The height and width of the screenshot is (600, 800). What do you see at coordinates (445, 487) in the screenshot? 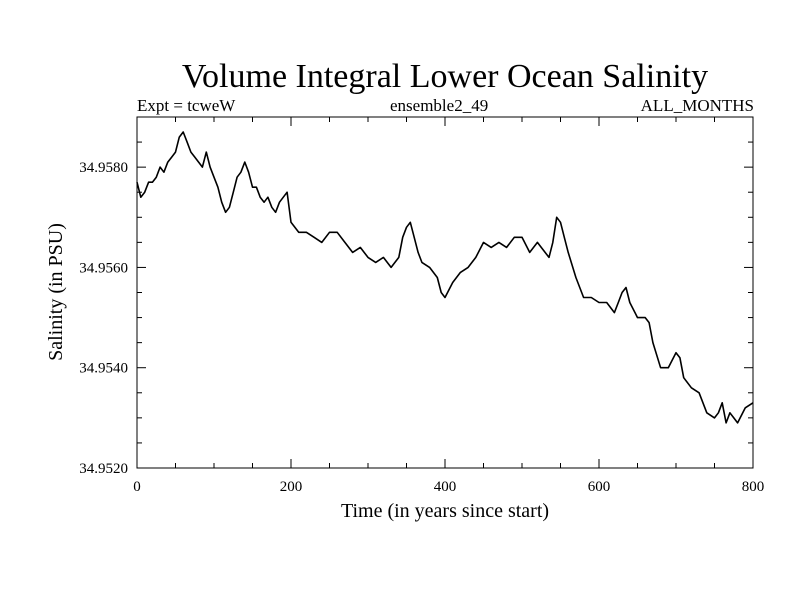
I see `x-tick-label: 400` at bounding box center [445, 487].